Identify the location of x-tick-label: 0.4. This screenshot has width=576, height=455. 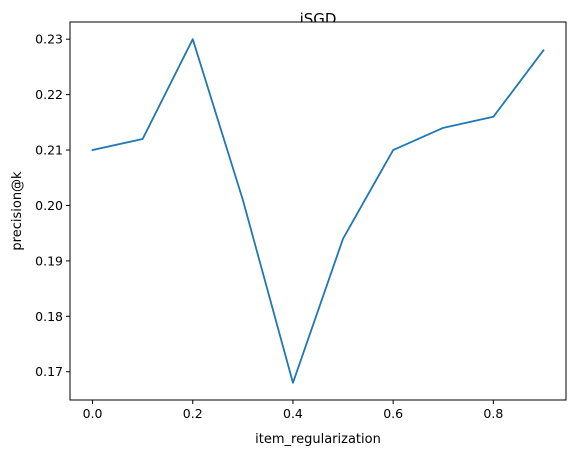
(293, 413).